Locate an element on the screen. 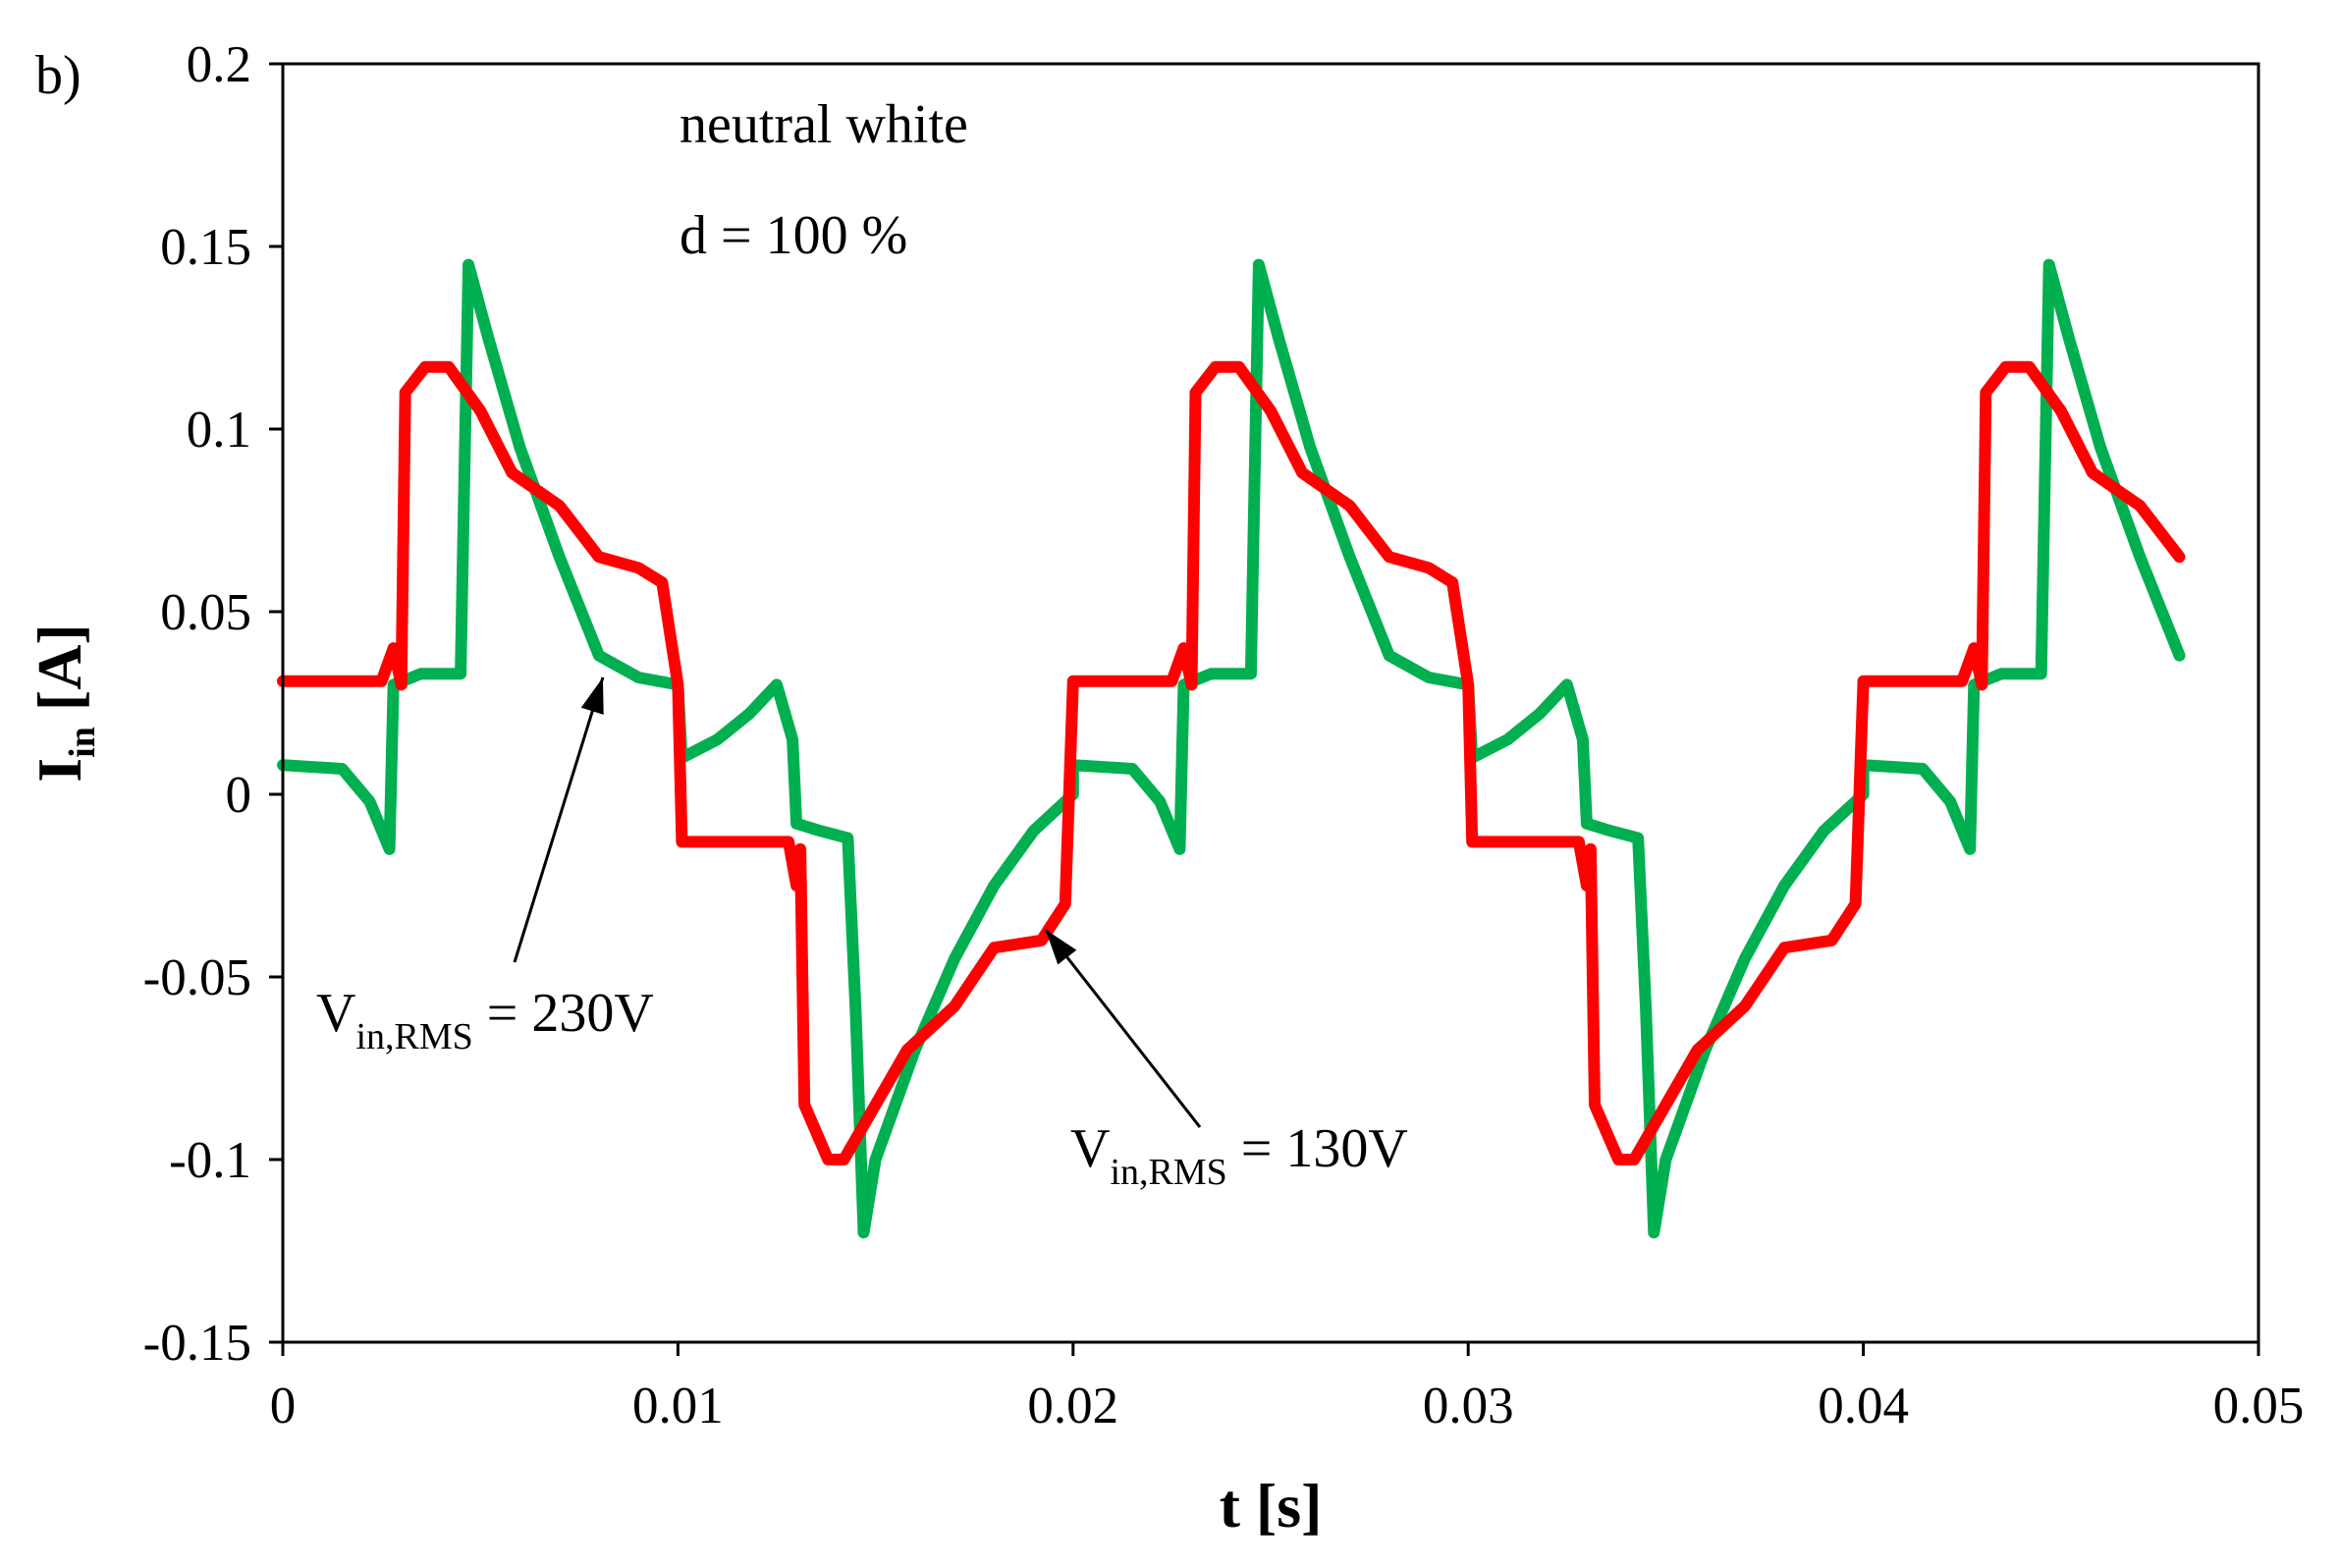  x-tick-label: 0.05 is located at coordinates (2259, 1406).